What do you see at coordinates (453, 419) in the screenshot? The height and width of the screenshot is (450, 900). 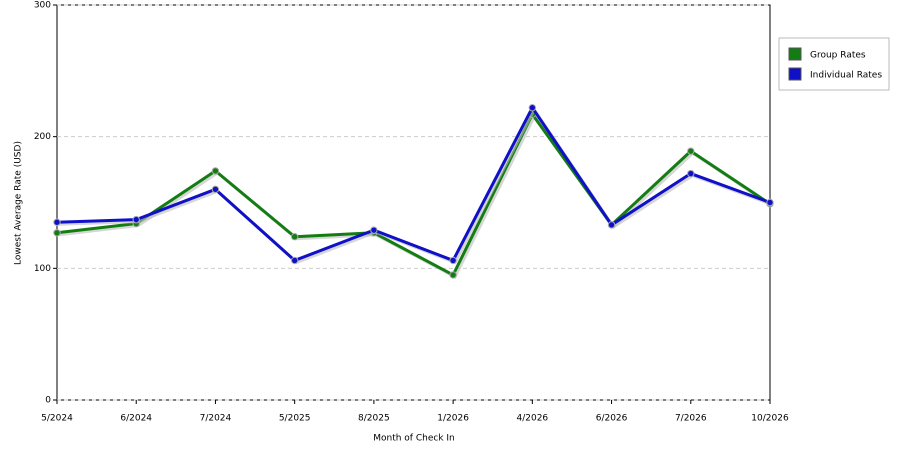 I see `x-tick-label: 1/2026` at bounding box center [453, 419].